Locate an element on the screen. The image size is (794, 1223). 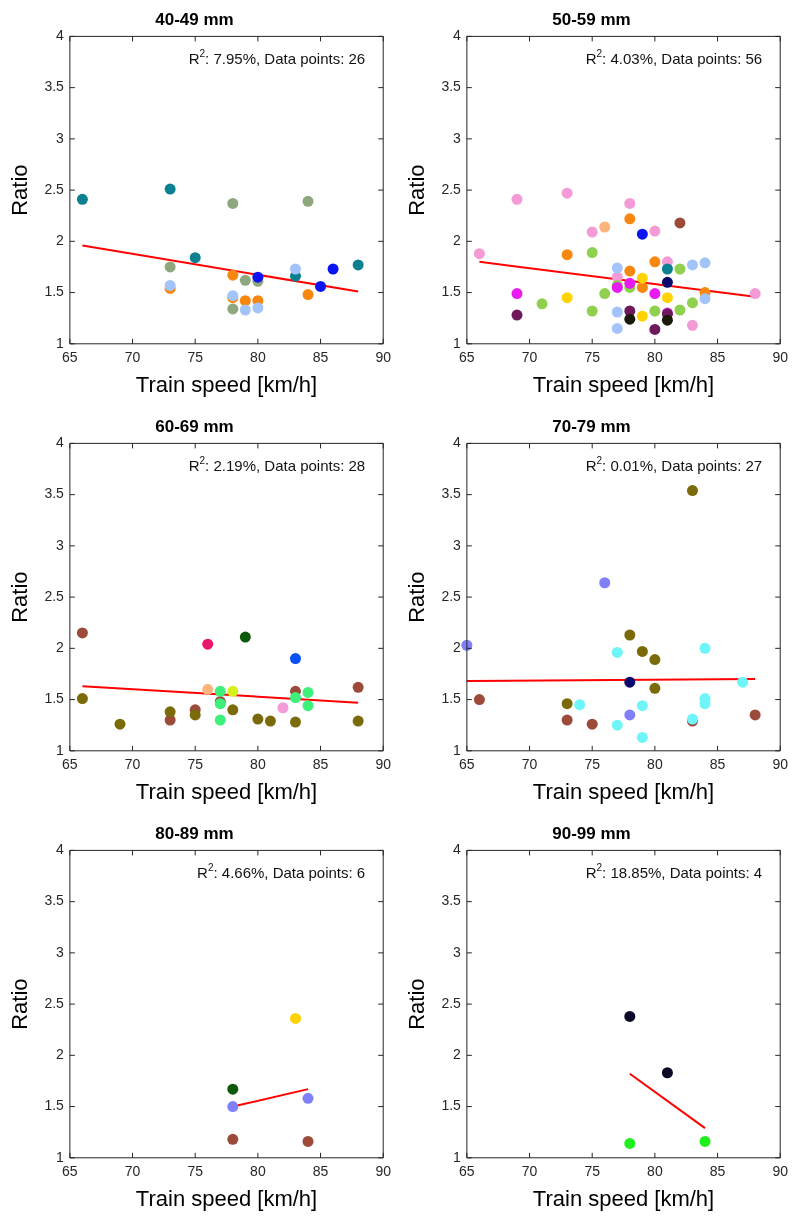
chart-title: 60-69 mm is located at coordinates (194, 426).